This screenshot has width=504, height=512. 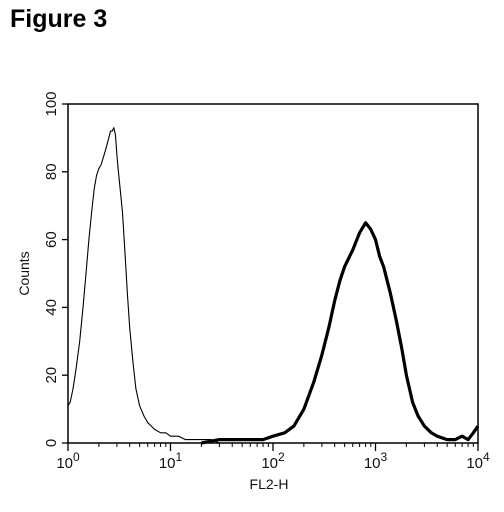 I want to click on x-tick-label: 10², so click(x=273, y=461).